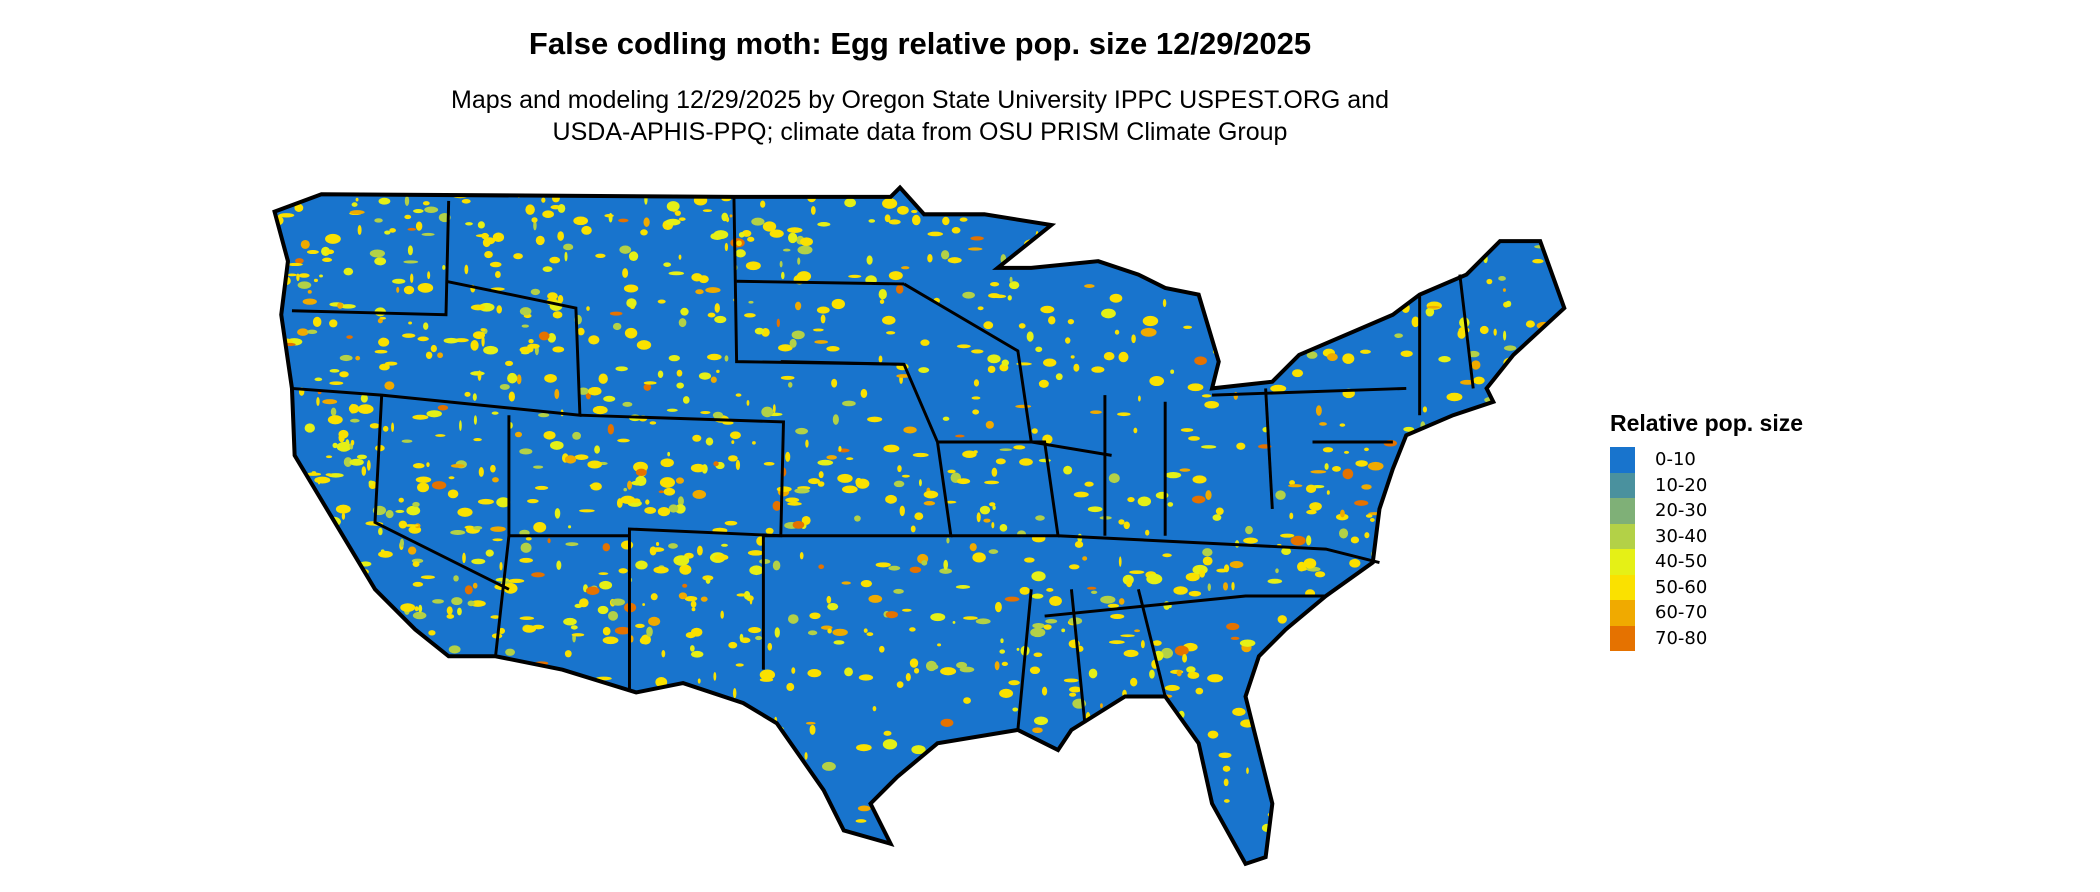 The height and width of the screenshot is (892, 2100). What do you see at coordinates (1269, 449) in the screenshot?
I see `state-border` at bounding box center [1269, 449].